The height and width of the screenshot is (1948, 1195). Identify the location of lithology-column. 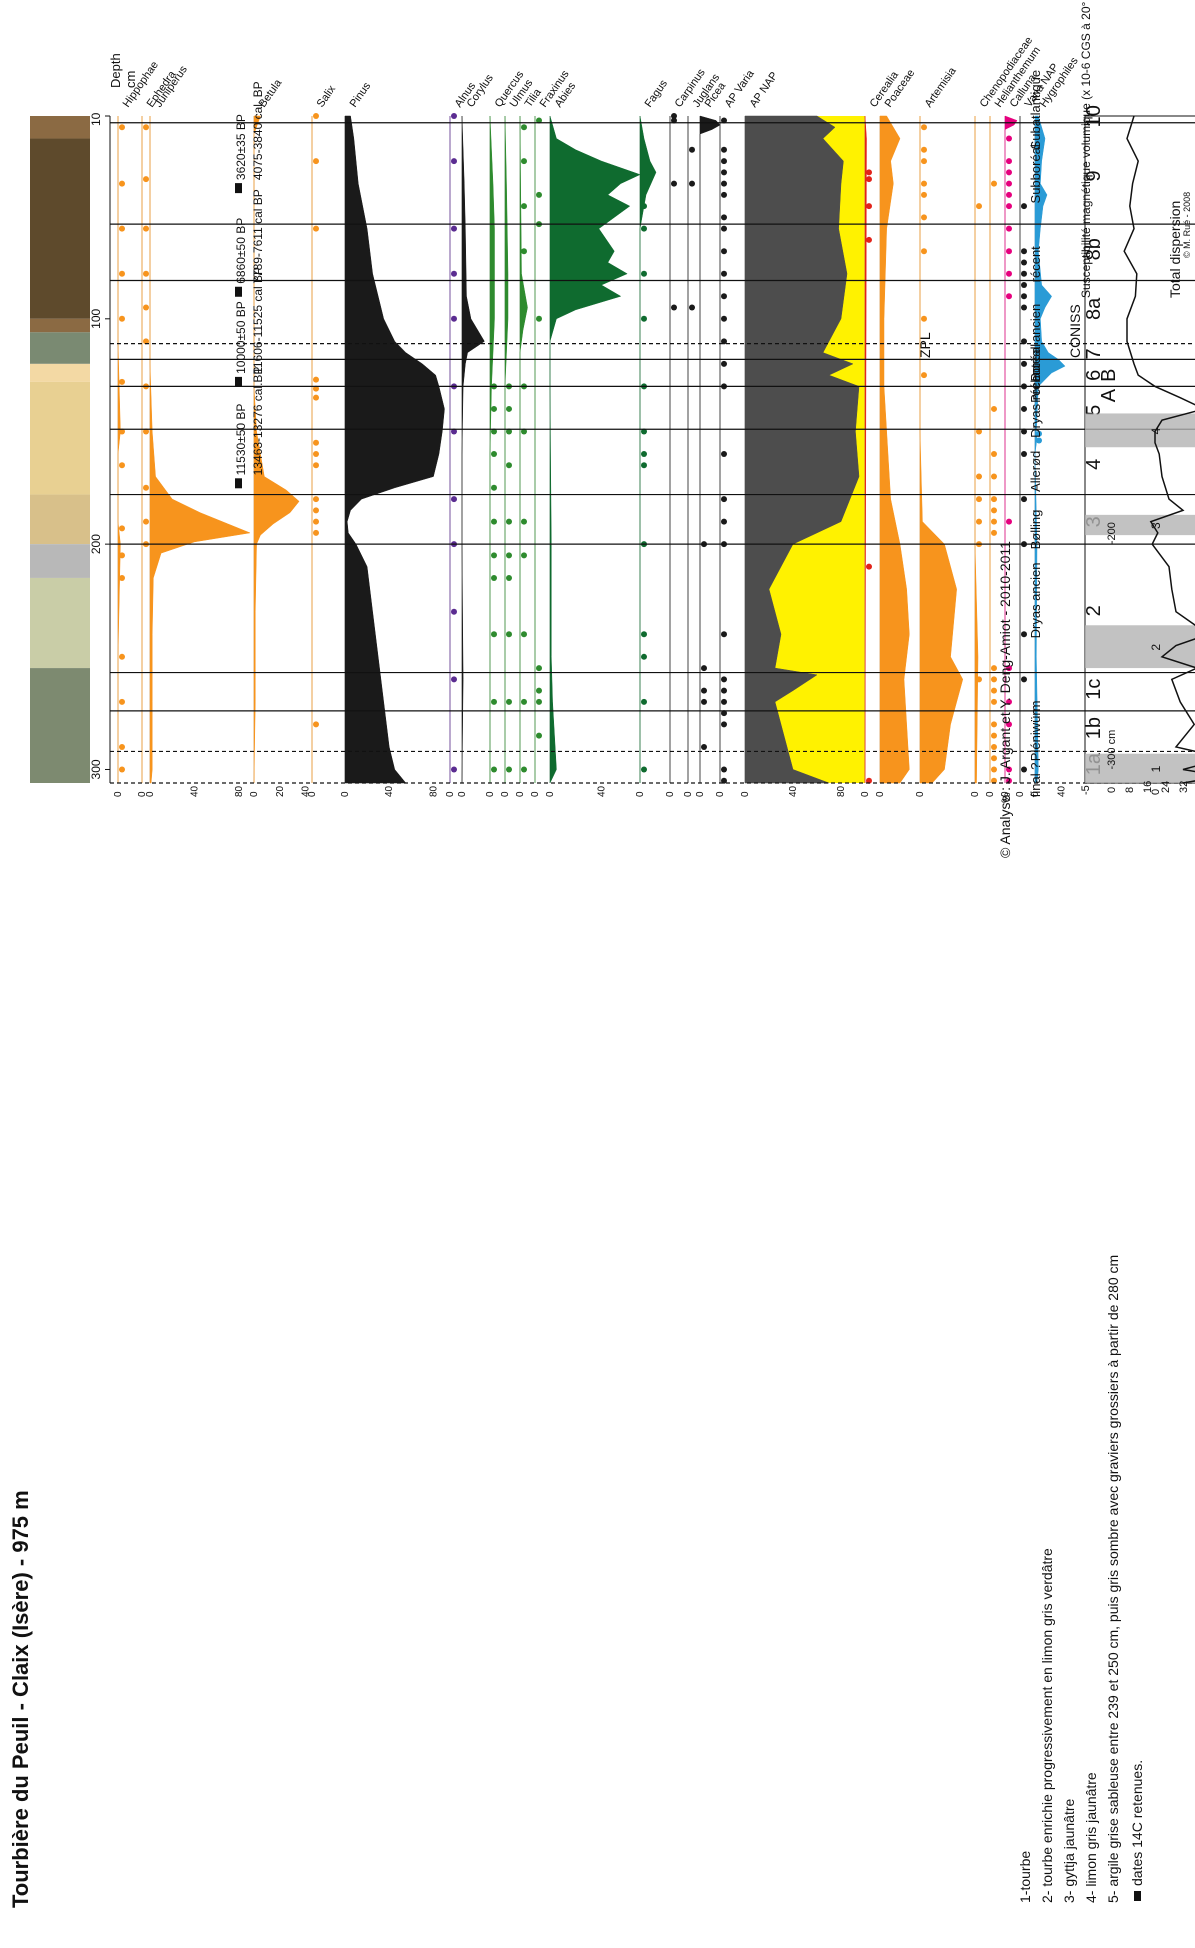
(60, 449).